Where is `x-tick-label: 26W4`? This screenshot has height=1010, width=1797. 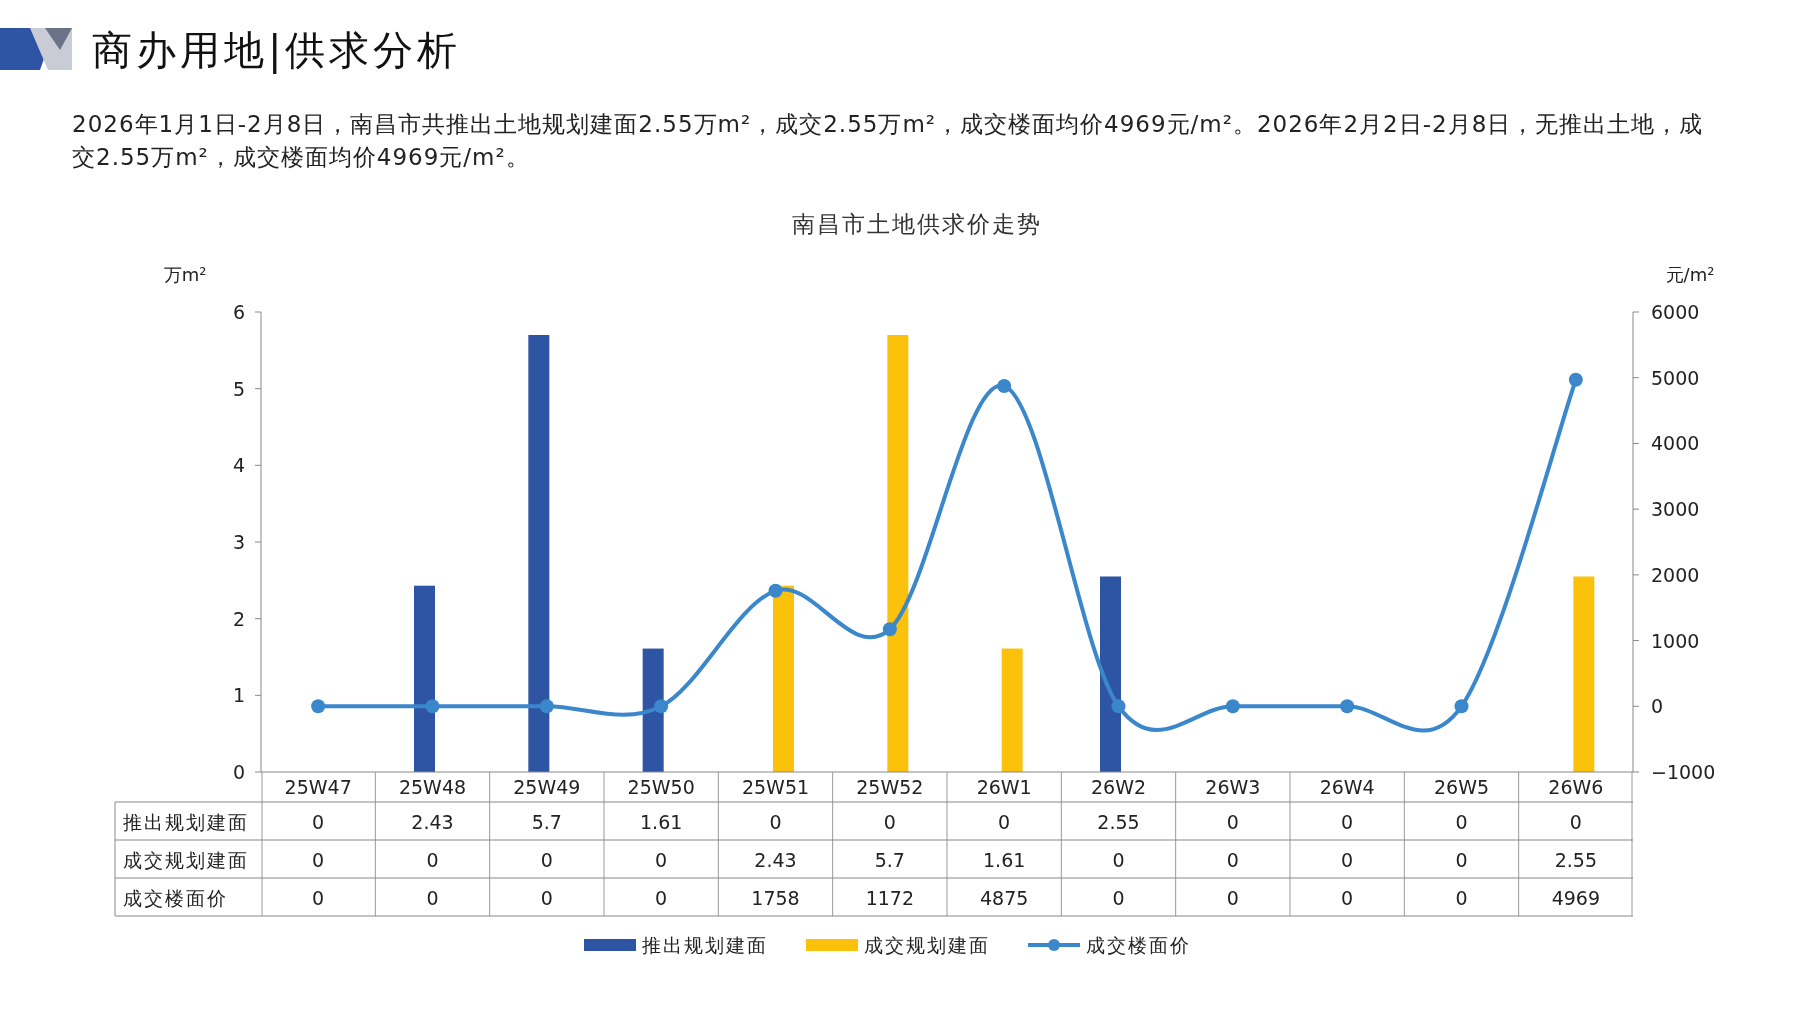 x-tick-label: 26W4 is located at coordinates (1347, 787).